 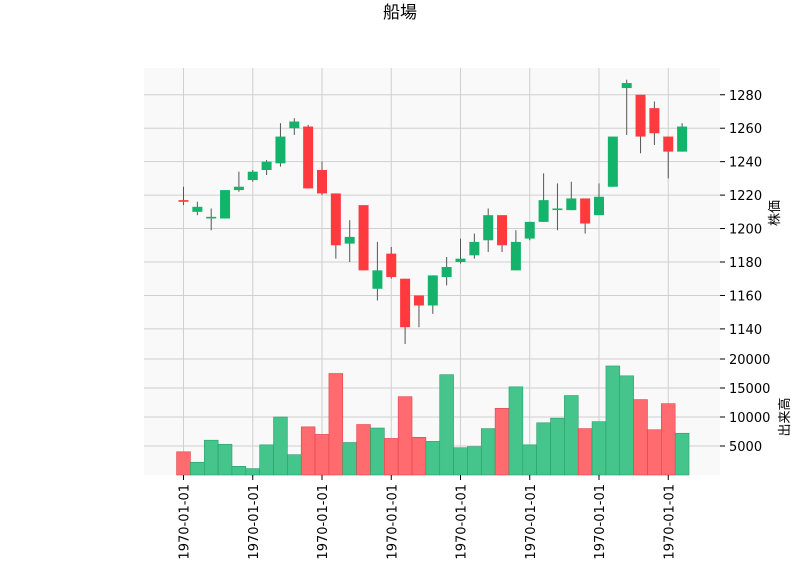 I want to click on volume-axis-label: 出来高, so click(x=785, y=416).